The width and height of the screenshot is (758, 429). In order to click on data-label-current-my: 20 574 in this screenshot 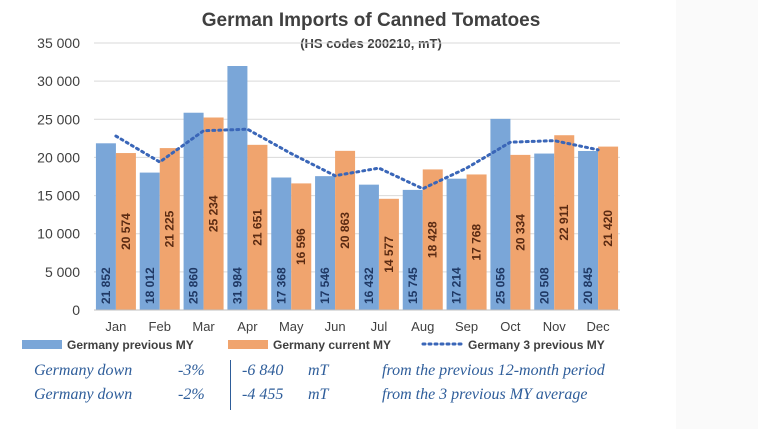, I will do `click(126, 231)`.